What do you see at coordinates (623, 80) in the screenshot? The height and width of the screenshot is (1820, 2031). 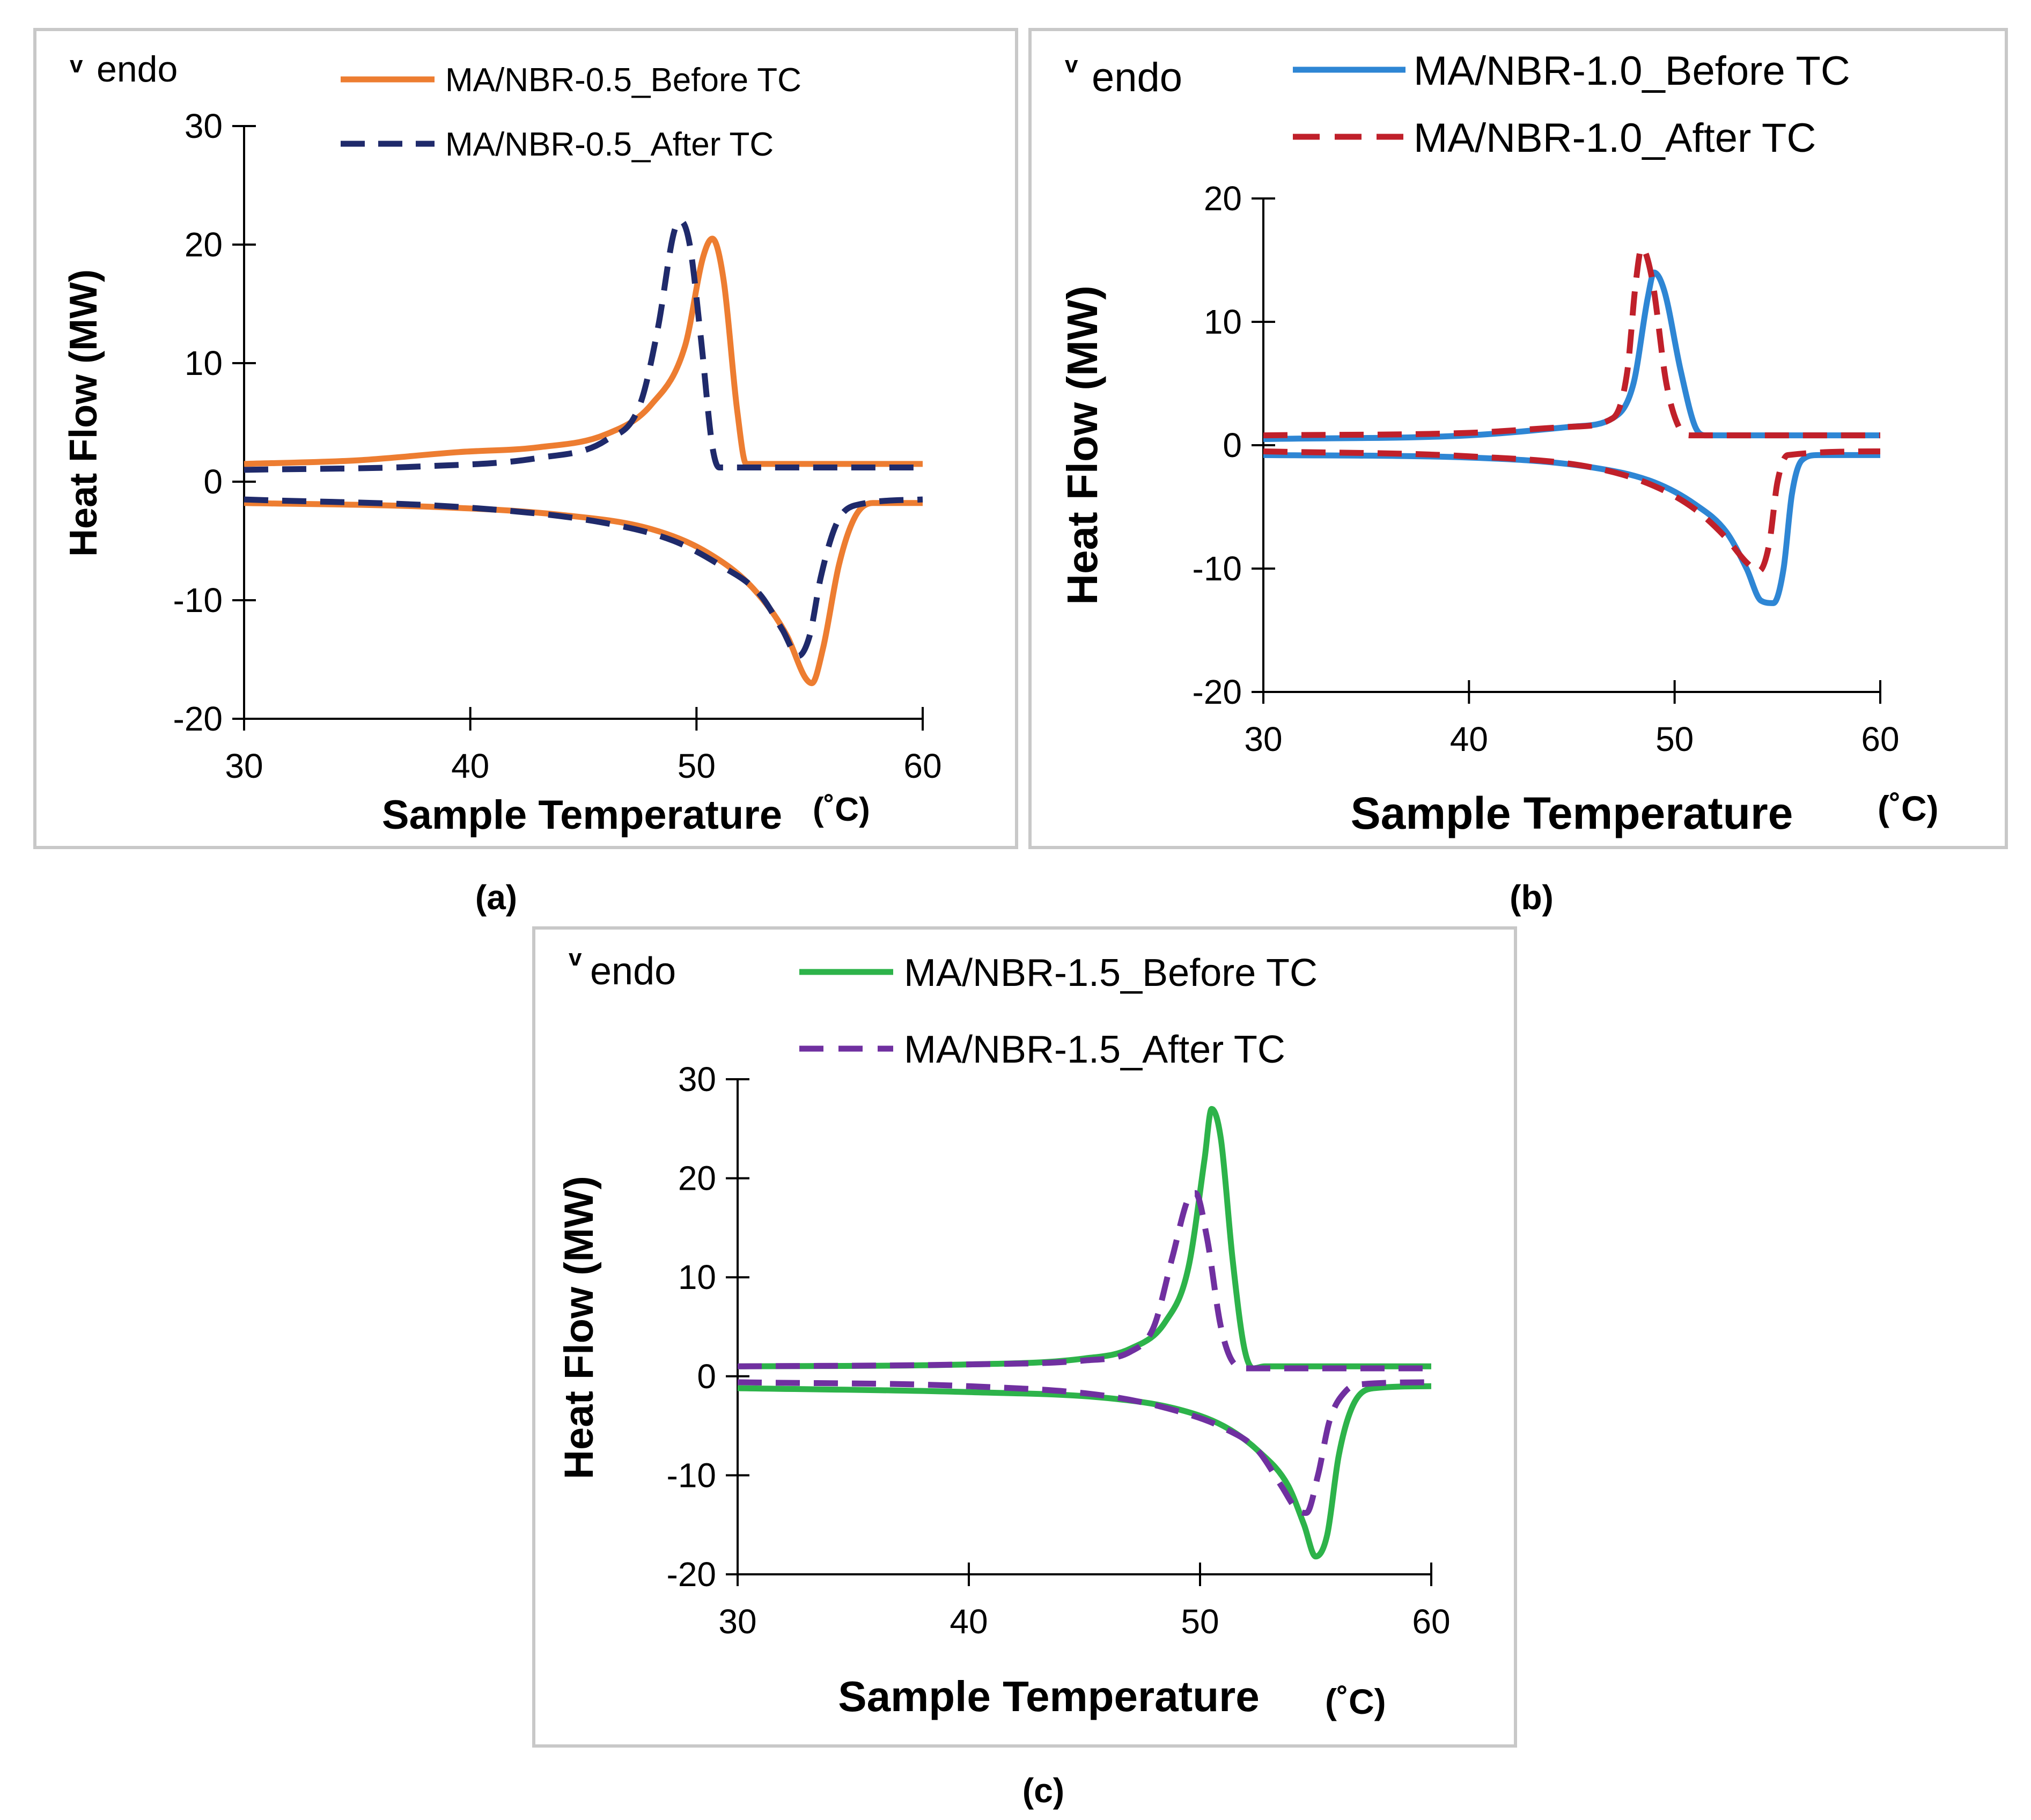 I see `legend-label: MA/NBR-0.5_Before TC` at bounding box center [623, 80].